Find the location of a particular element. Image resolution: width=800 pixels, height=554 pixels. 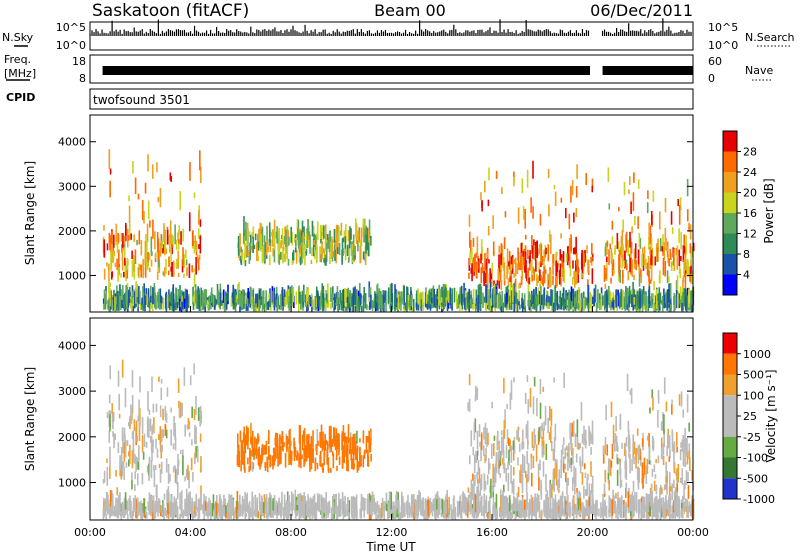

noise-tick-bottom-right: 10^0 is located at coordinates (723, 45).